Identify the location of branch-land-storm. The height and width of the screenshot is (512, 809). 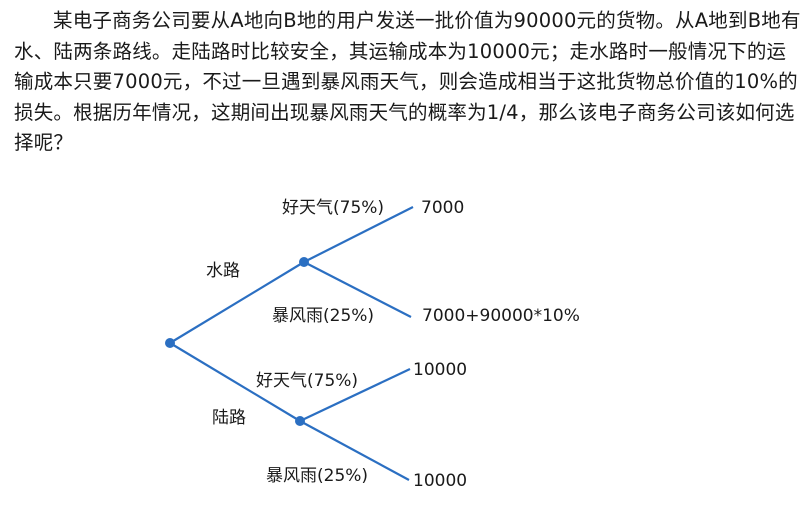
(354, 450).